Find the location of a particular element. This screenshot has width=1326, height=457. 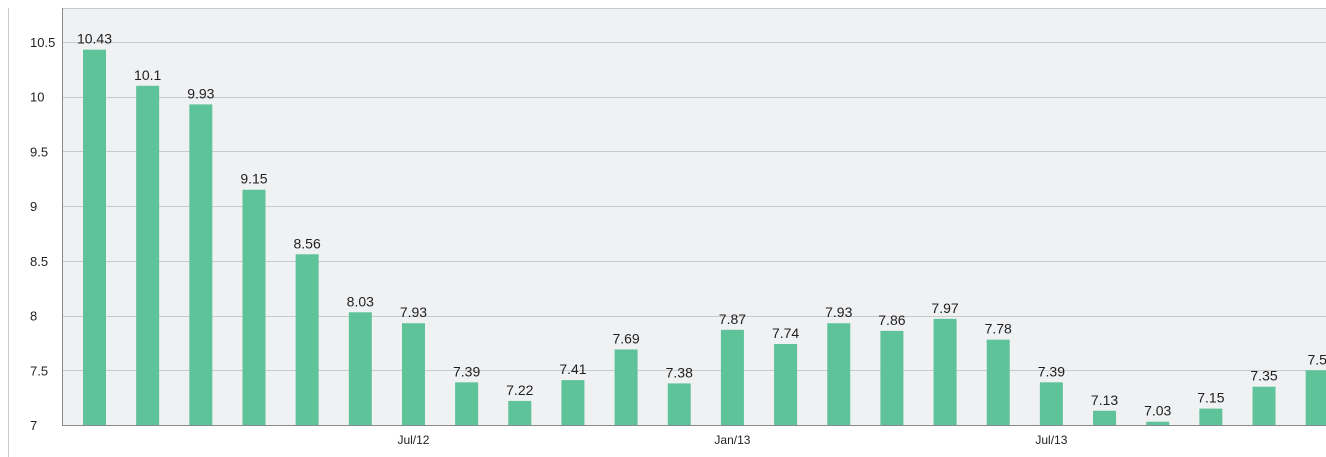

data-label: 7.03 is located at coordinates (1157, 411).